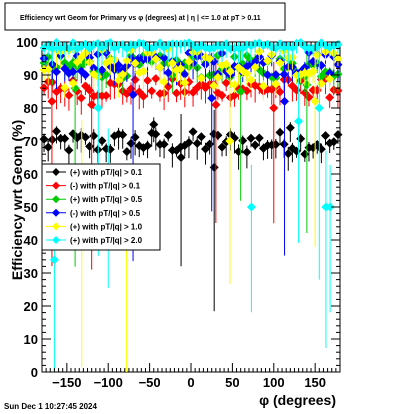  What do you see at coordinates (31, 240) in the screenshot?
I see `y-tick-label: 40` at bounding box center [31, 240].